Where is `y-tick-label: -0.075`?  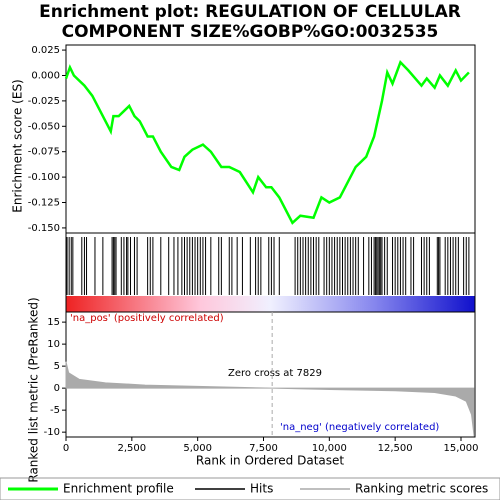
y-tick-label: -0.075 is located at coordinates (44, 152).